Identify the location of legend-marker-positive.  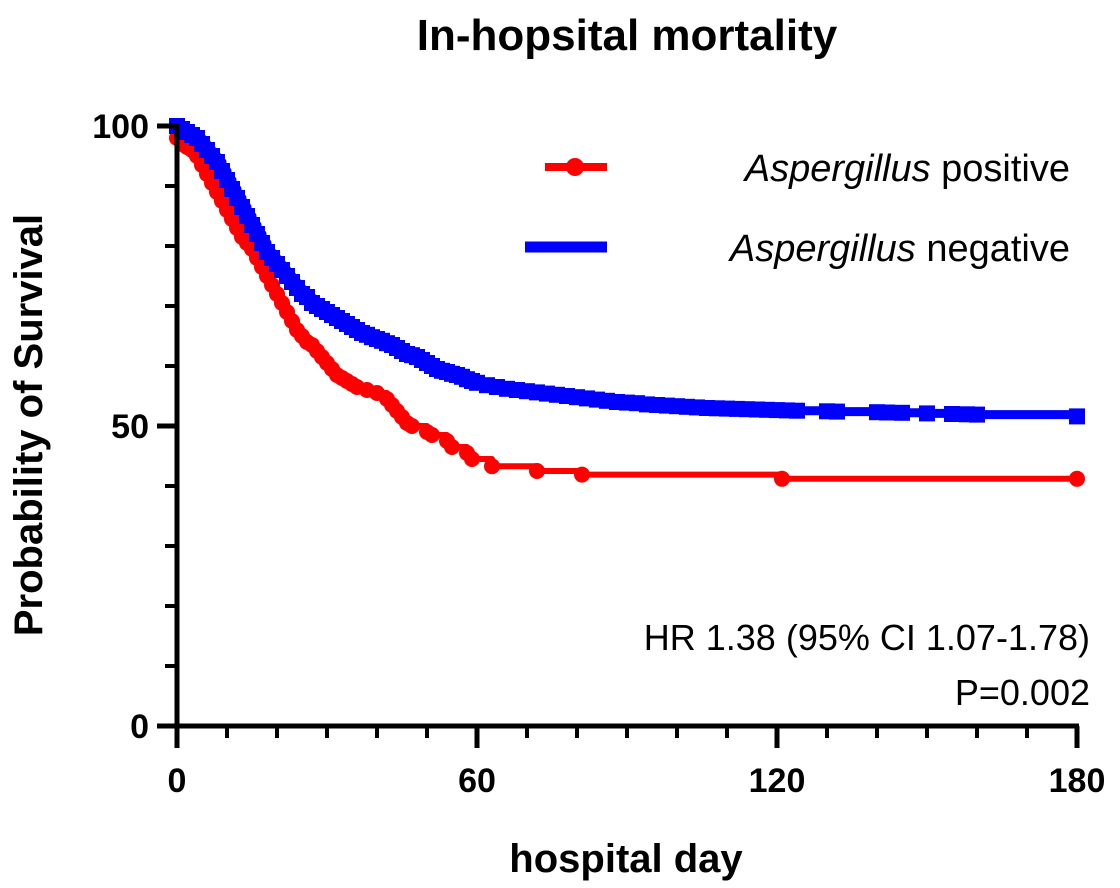
(575, 167).